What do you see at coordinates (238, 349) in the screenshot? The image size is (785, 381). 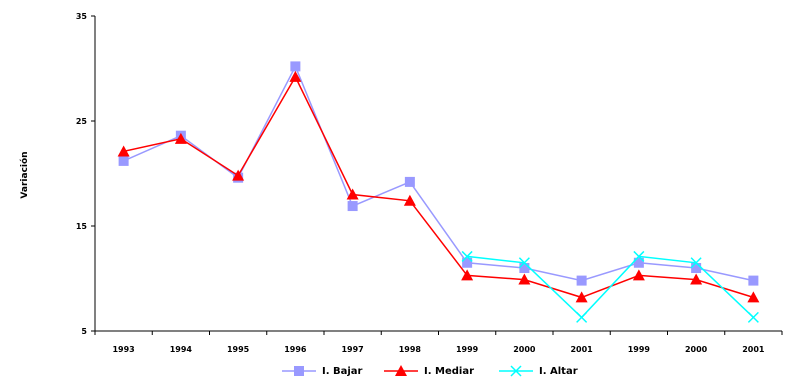 I see `x-tick-label: 1995` at bounding box center [238, 349].